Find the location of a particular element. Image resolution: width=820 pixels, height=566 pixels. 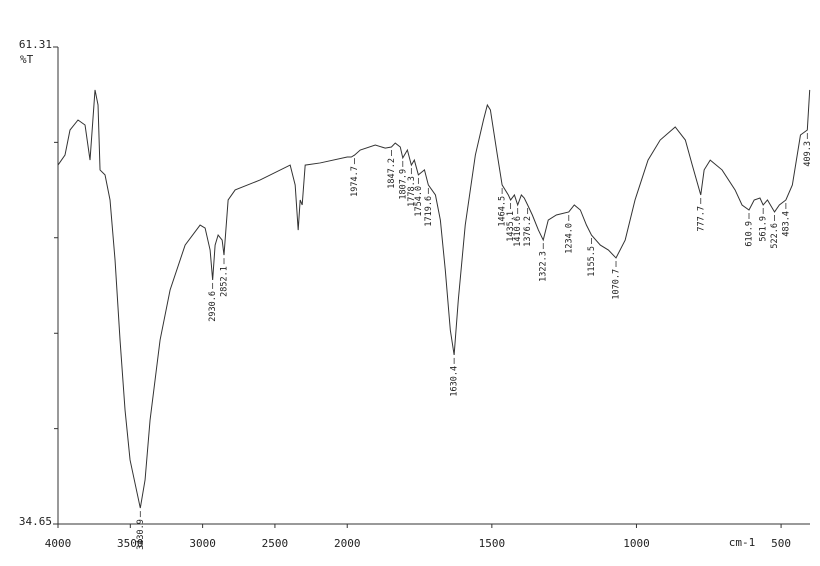

peak-label: 1807.9 is located at coordinates (403, 184).